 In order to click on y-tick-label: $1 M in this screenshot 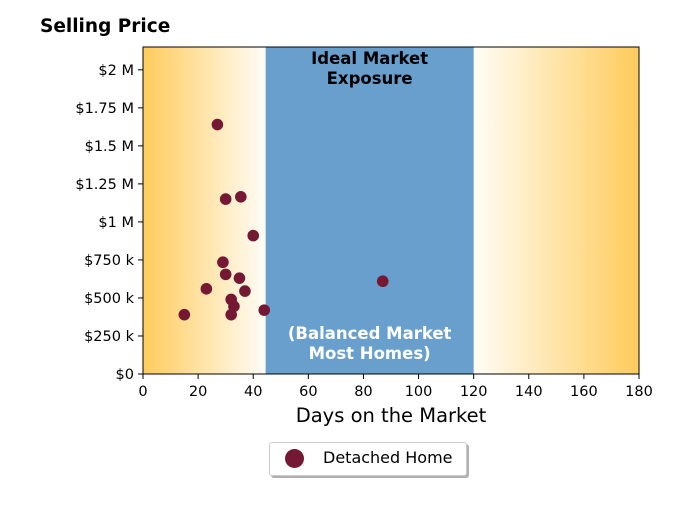, I will do `click(116, 223)`.